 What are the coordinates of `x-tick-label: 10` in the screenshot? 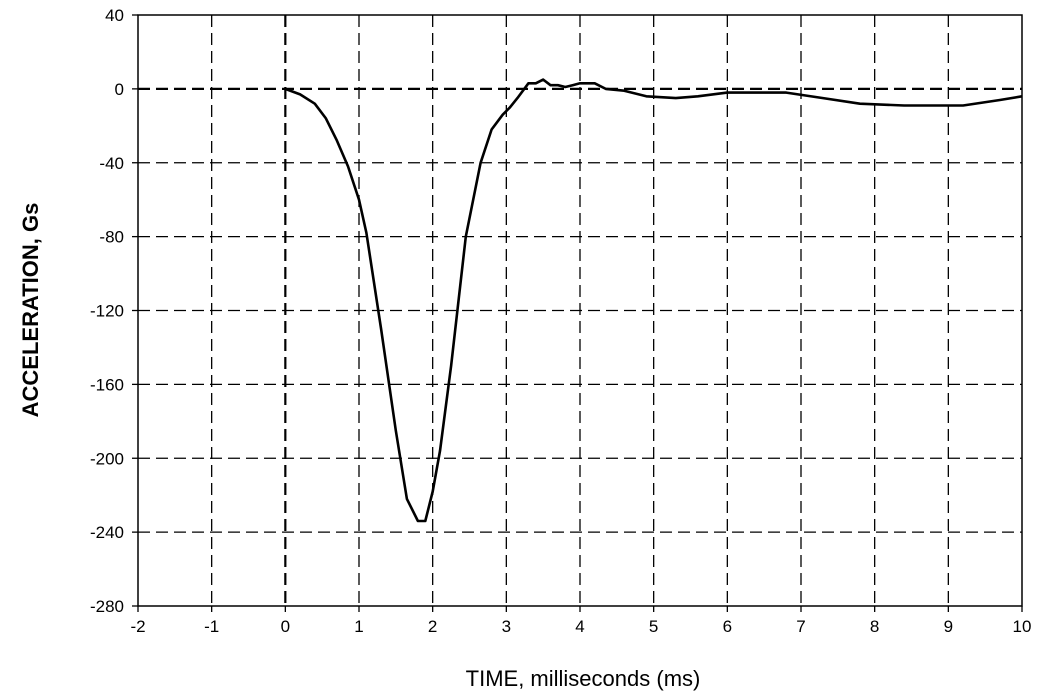 It's located at (1022, 626).